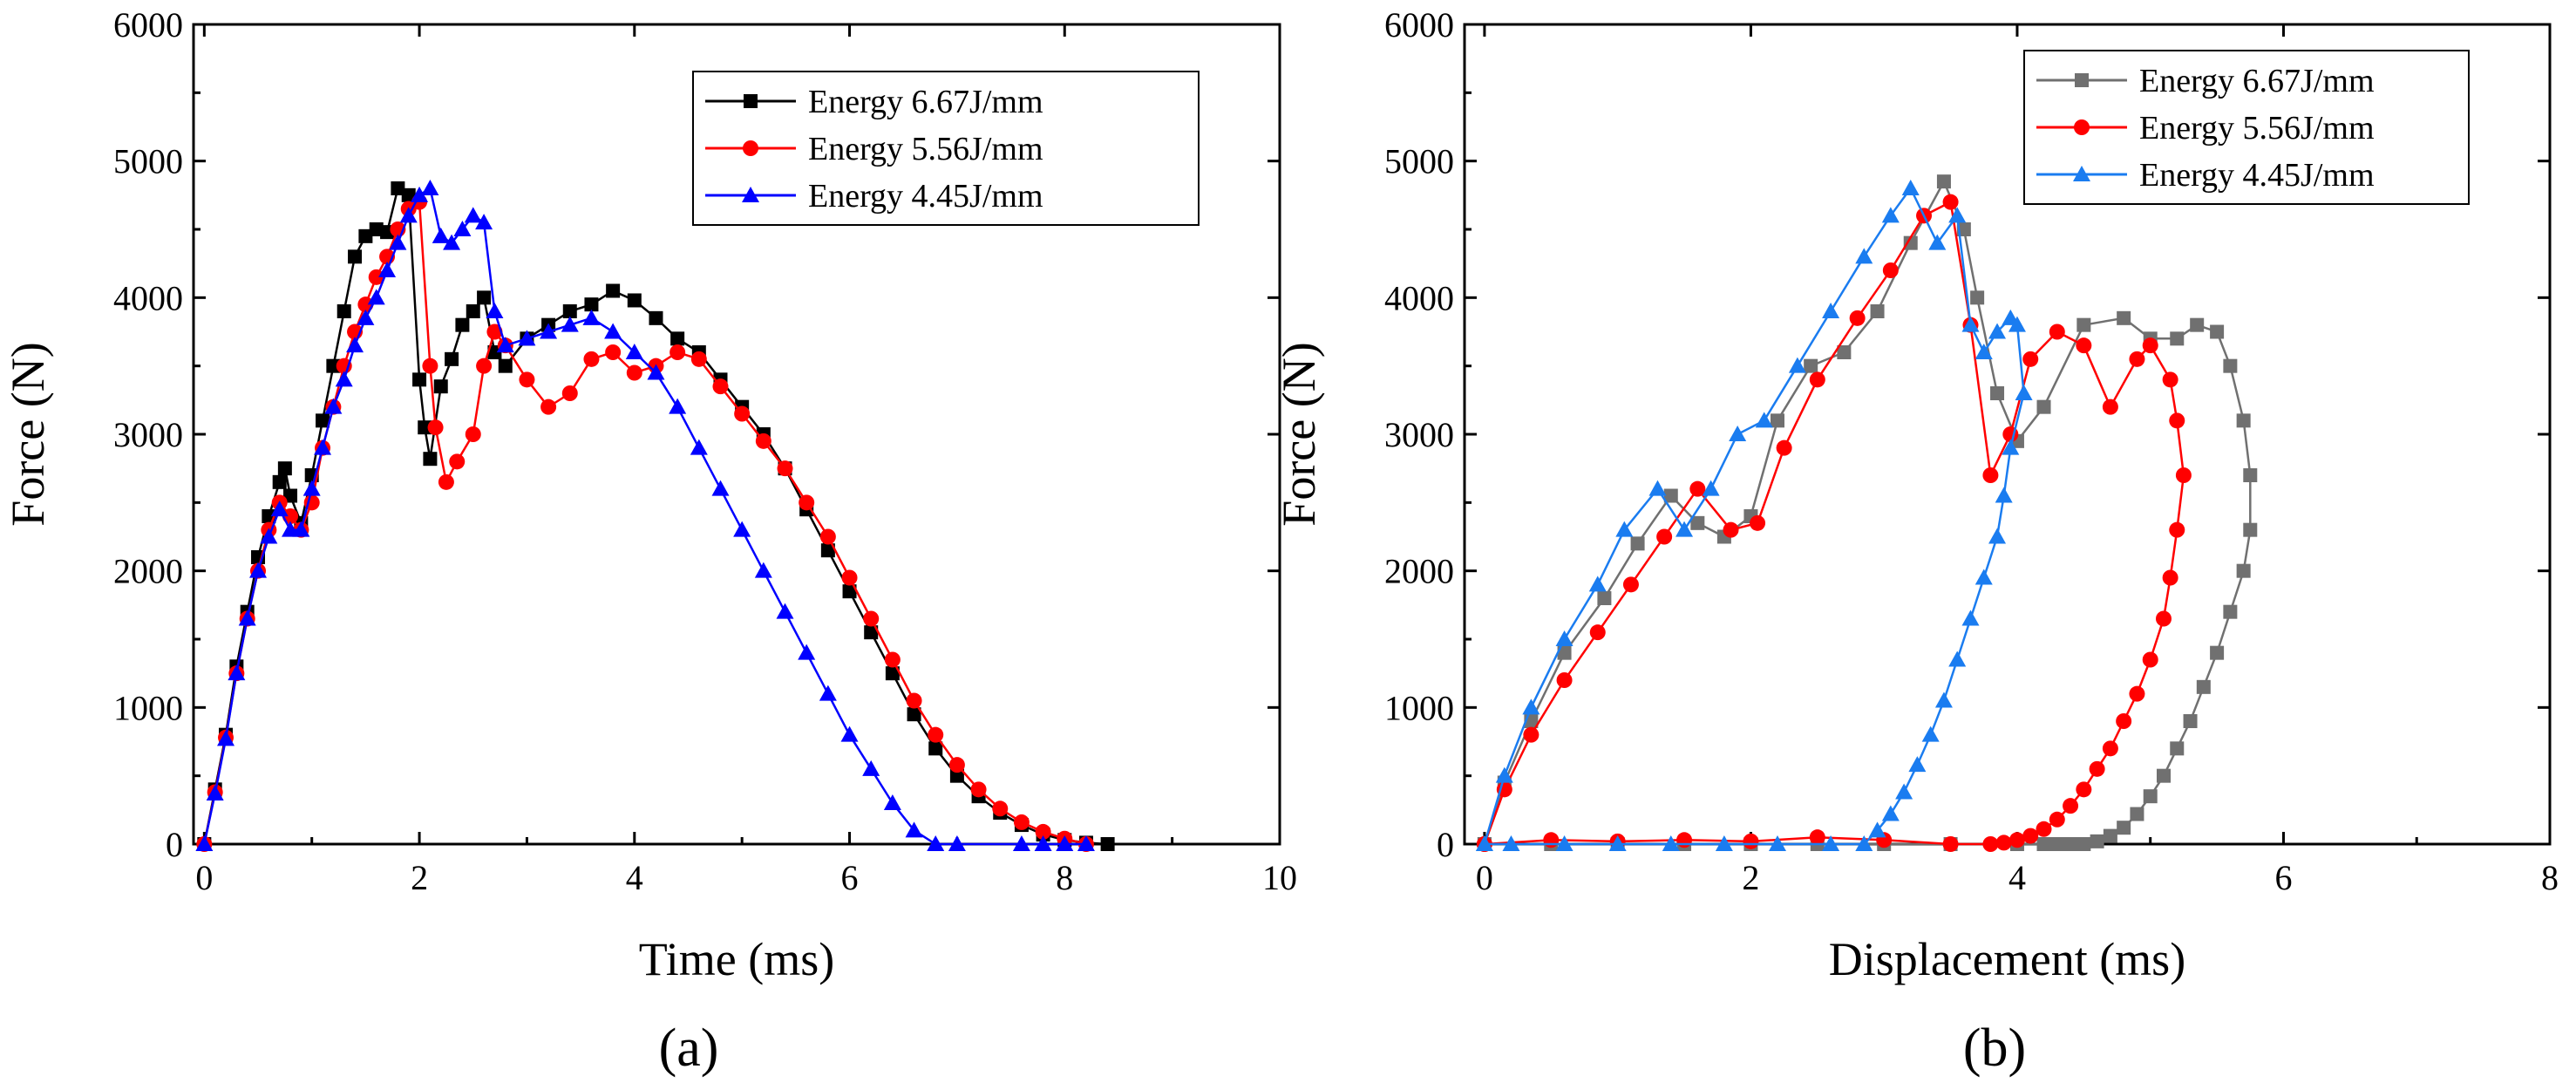  What do you see at coordinates (874, 149) in the screenshot?
I see `legend-entry: Energy 5.56J/mm` at bounding box center [874, 149].